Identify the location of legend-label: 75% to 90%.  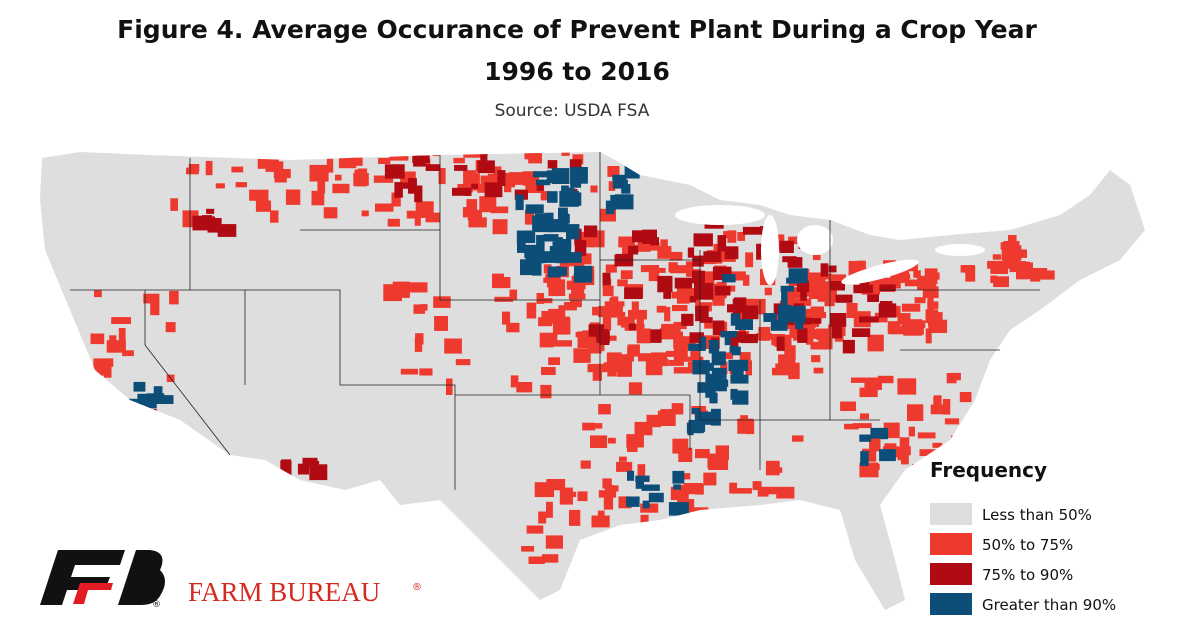
(1027, 575).